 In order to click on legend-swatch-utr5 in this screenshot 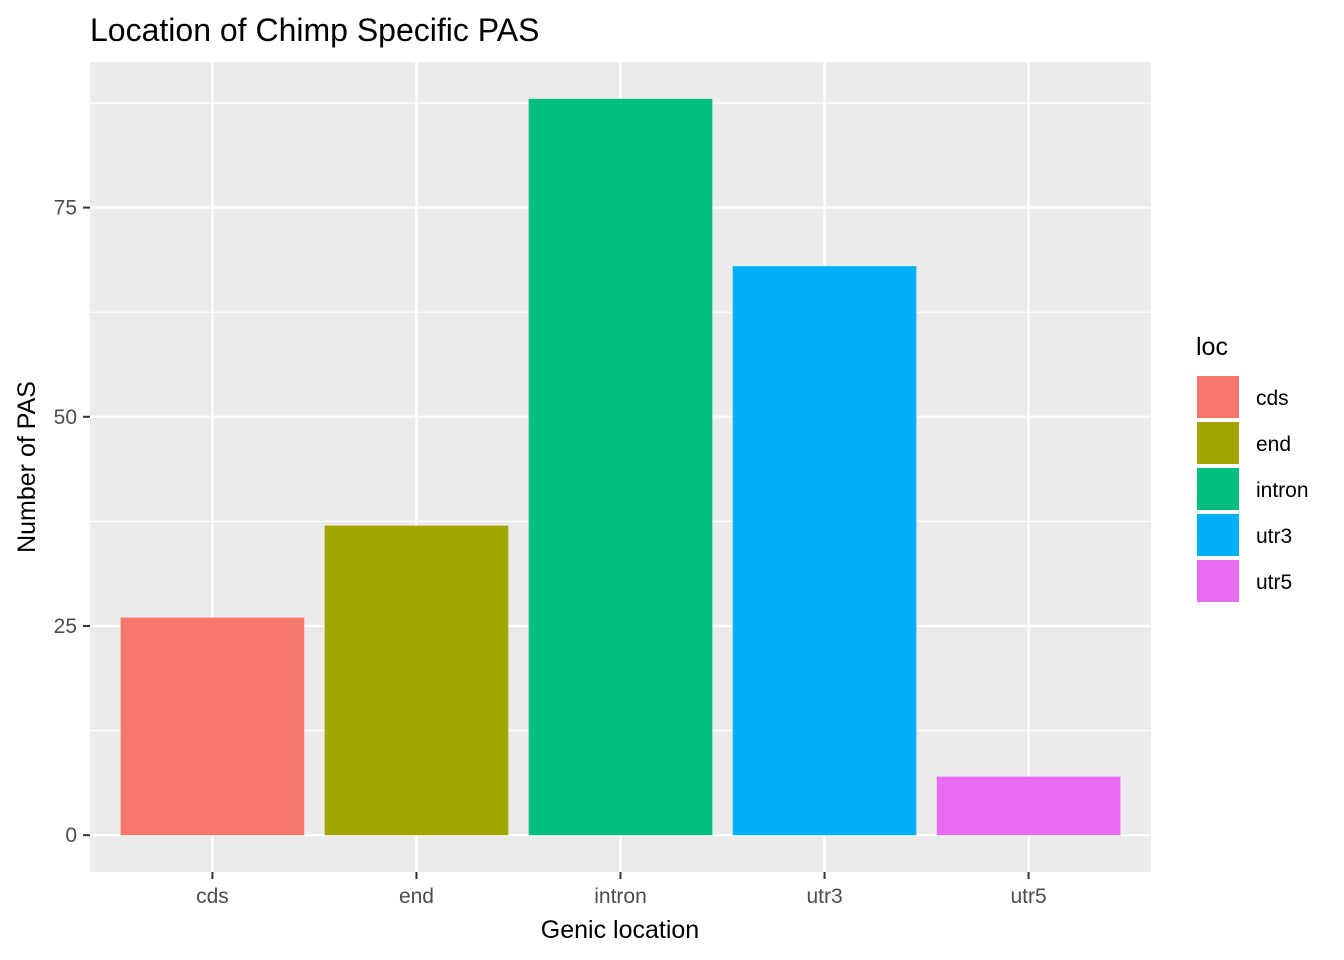, I will do `click(1218, 581)`.